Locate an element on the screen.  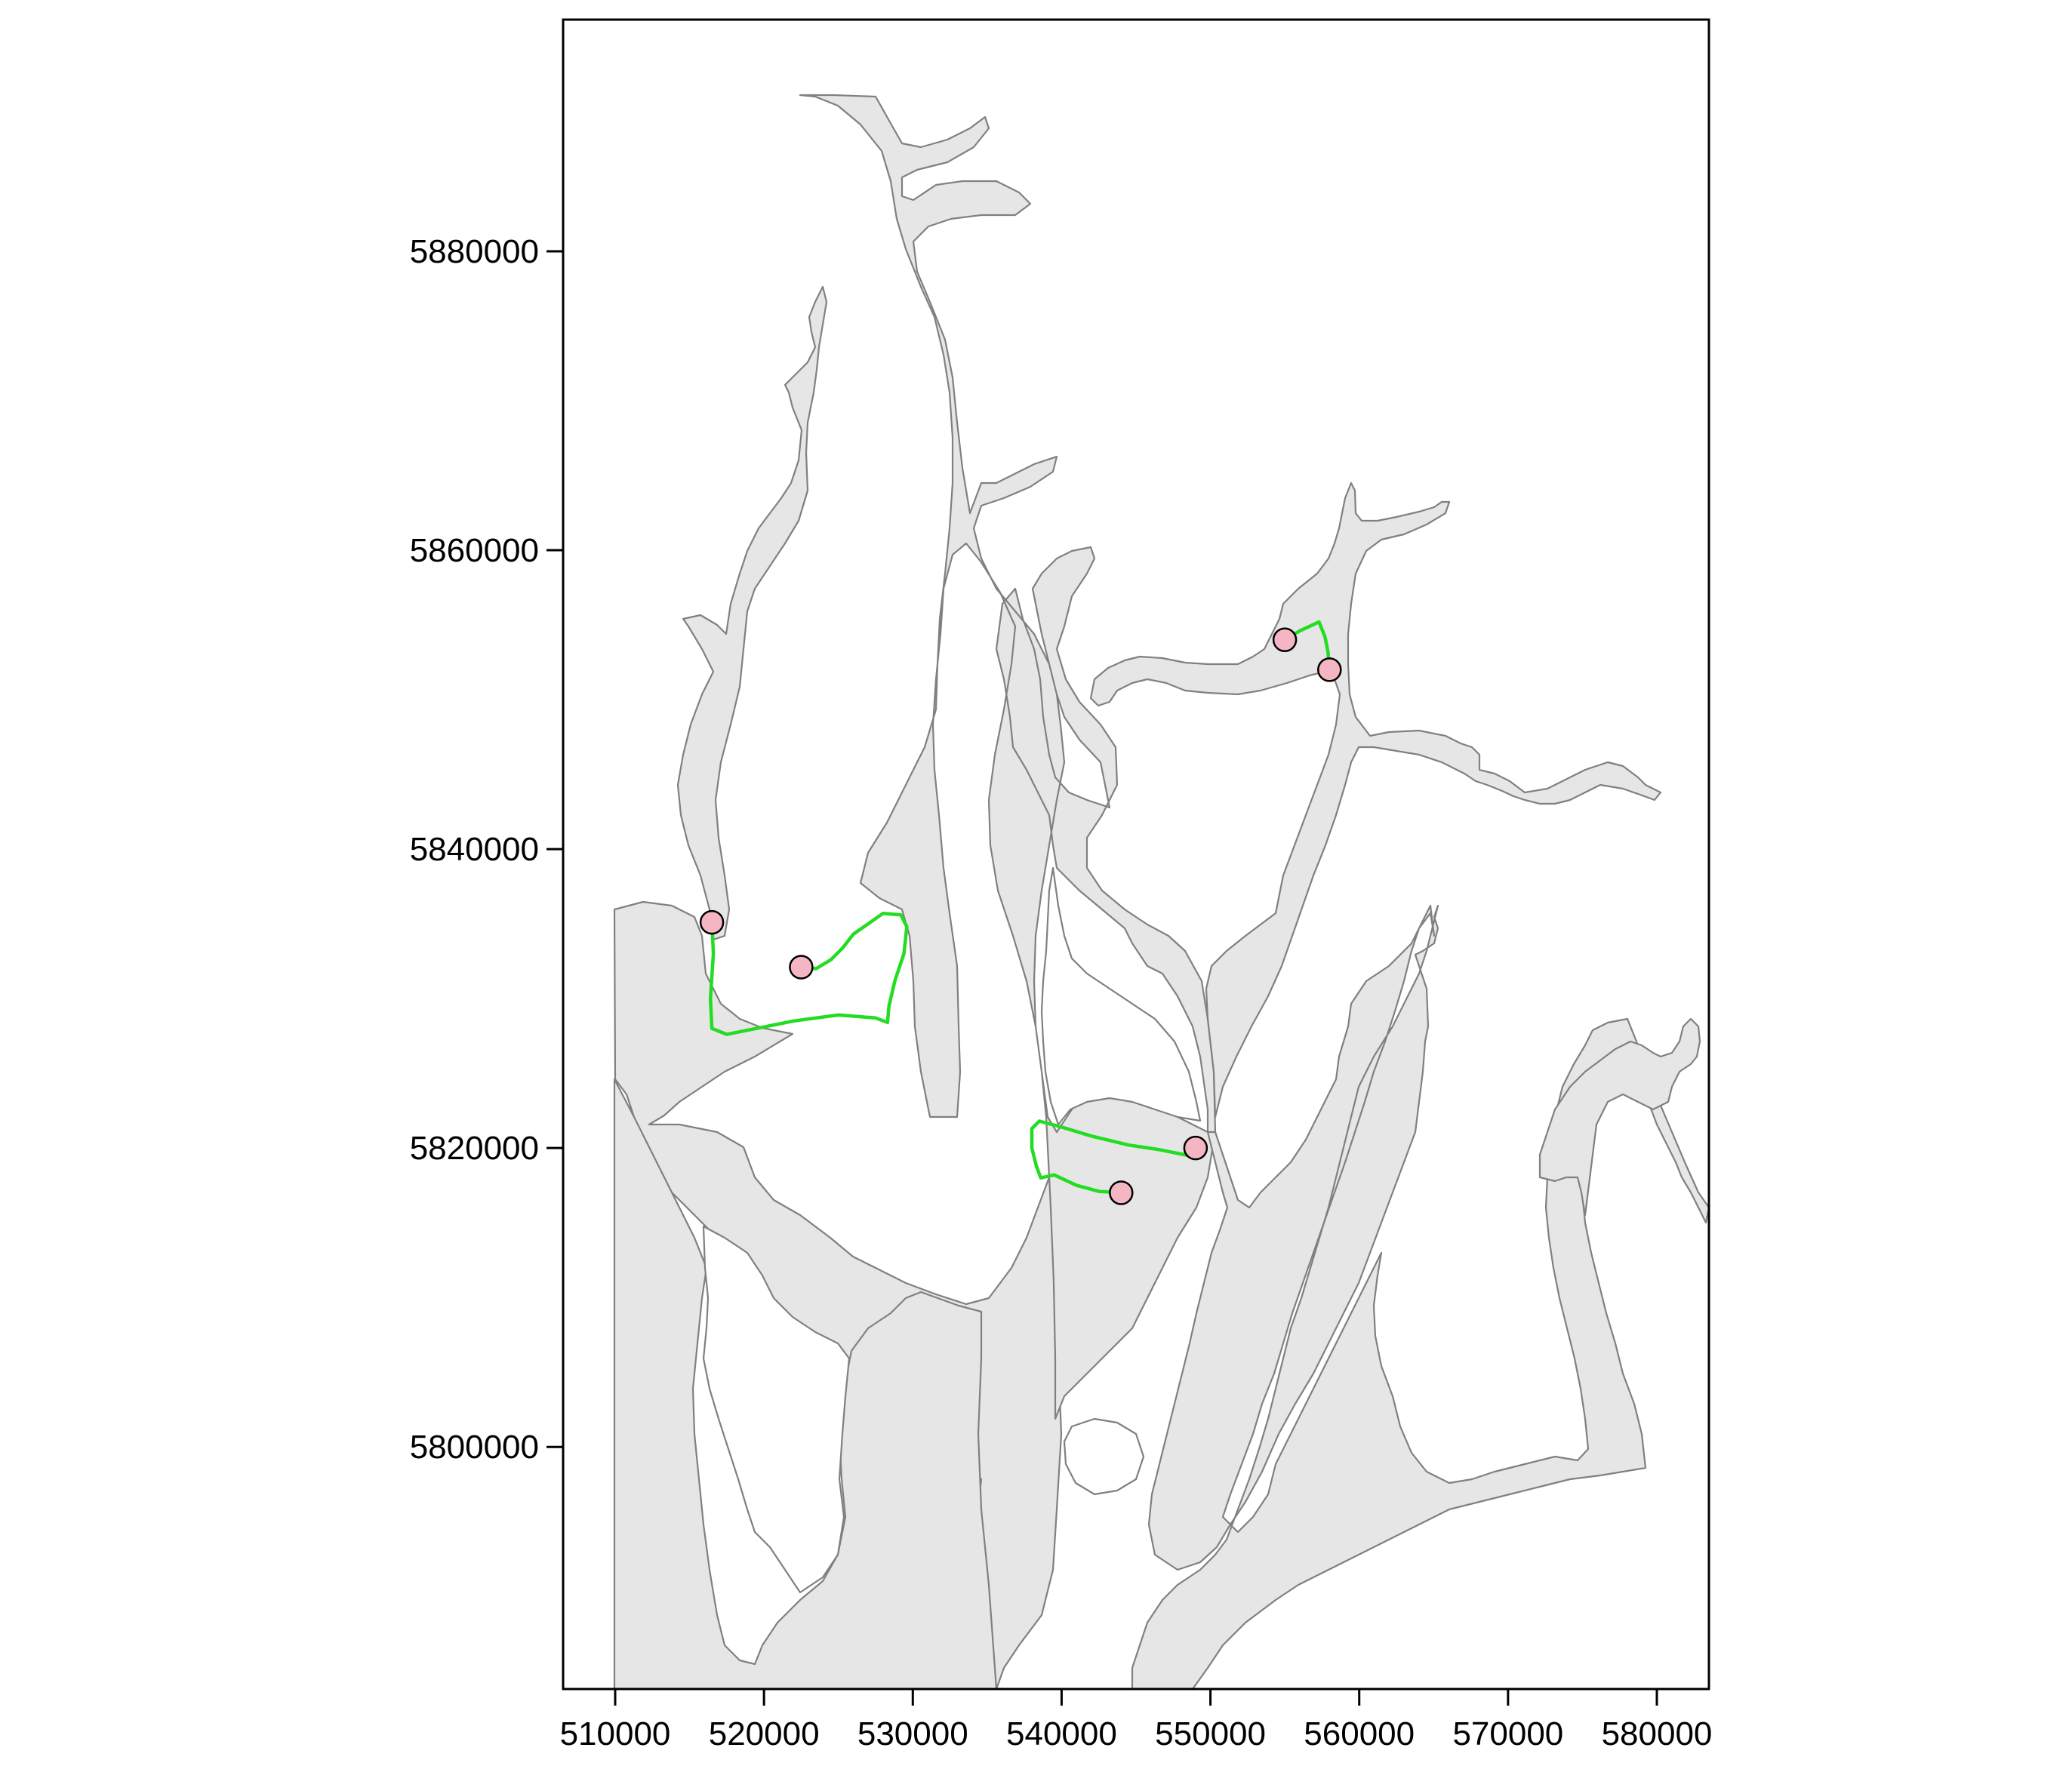
y-tick-label: 5860000 is located at coordinates (474, 550).